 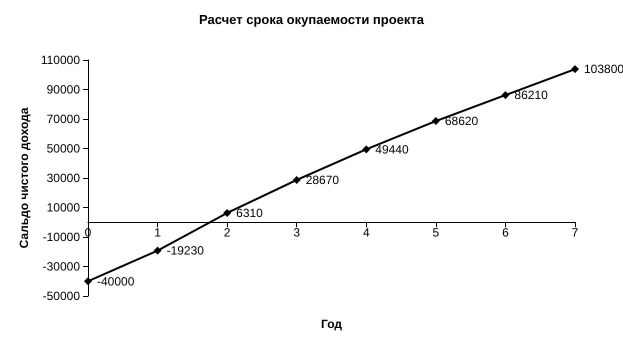 What do you see at coordinates (323, 179) in the screenshot?
I see `data-label: 28670` at bounding box center [323, 179].